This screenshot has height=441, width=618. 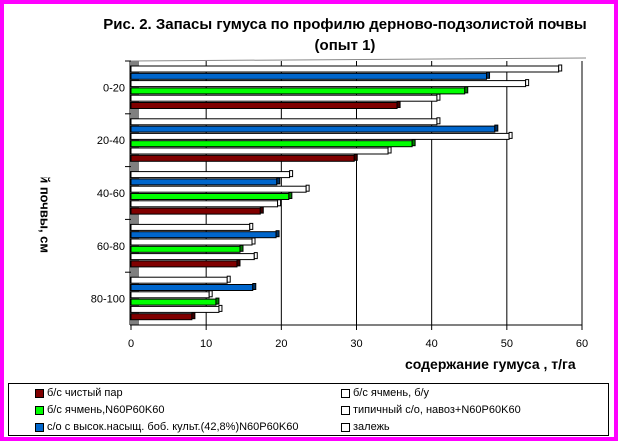 What do you see at coordinates (85, 393) in the screenshot?
I see `legend-label: б/с чистый пар` at bounding box center [85, 393].